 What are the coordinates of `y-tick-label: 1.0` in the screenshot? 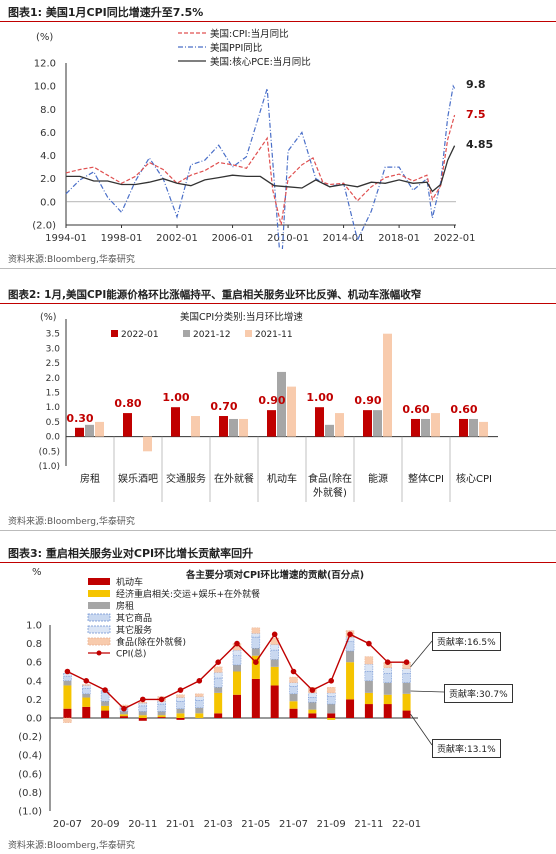 It's located at (53, 408).